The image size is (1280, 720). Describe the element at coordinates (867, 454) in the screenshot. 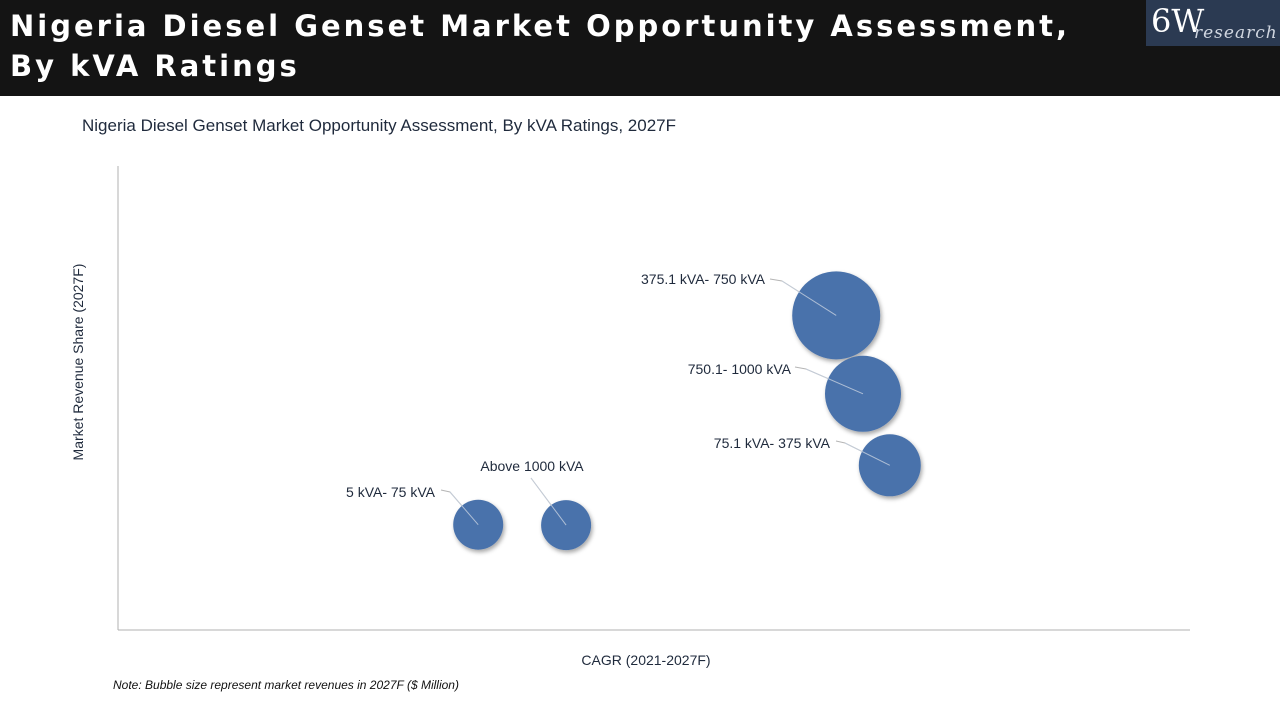

I see `leader-inner-75-1-kva-375-kva` at that location.